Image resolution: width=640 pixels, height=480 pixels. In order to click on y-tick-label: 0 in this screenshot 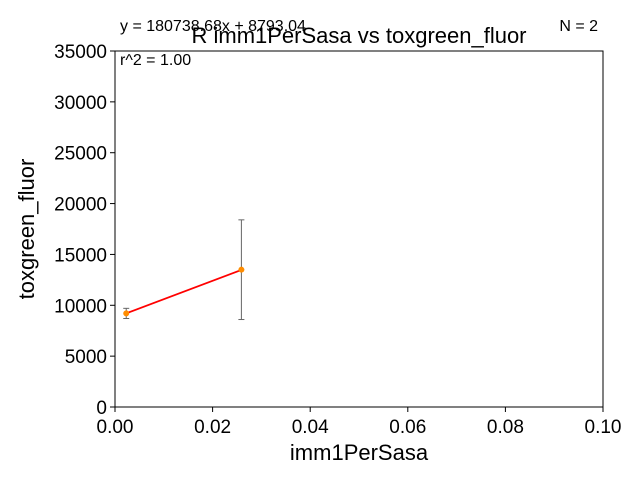, I will do `click(101, 408)`.